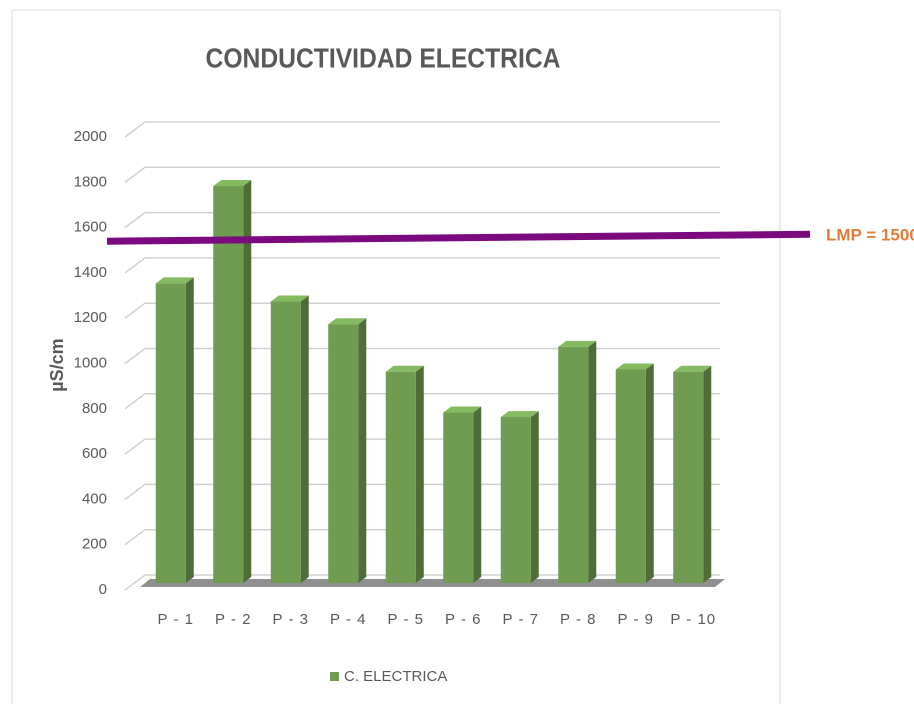 This screenshot has width=914, height=704. I want to click on x-tick-label: P - 6, so click(463, 619).